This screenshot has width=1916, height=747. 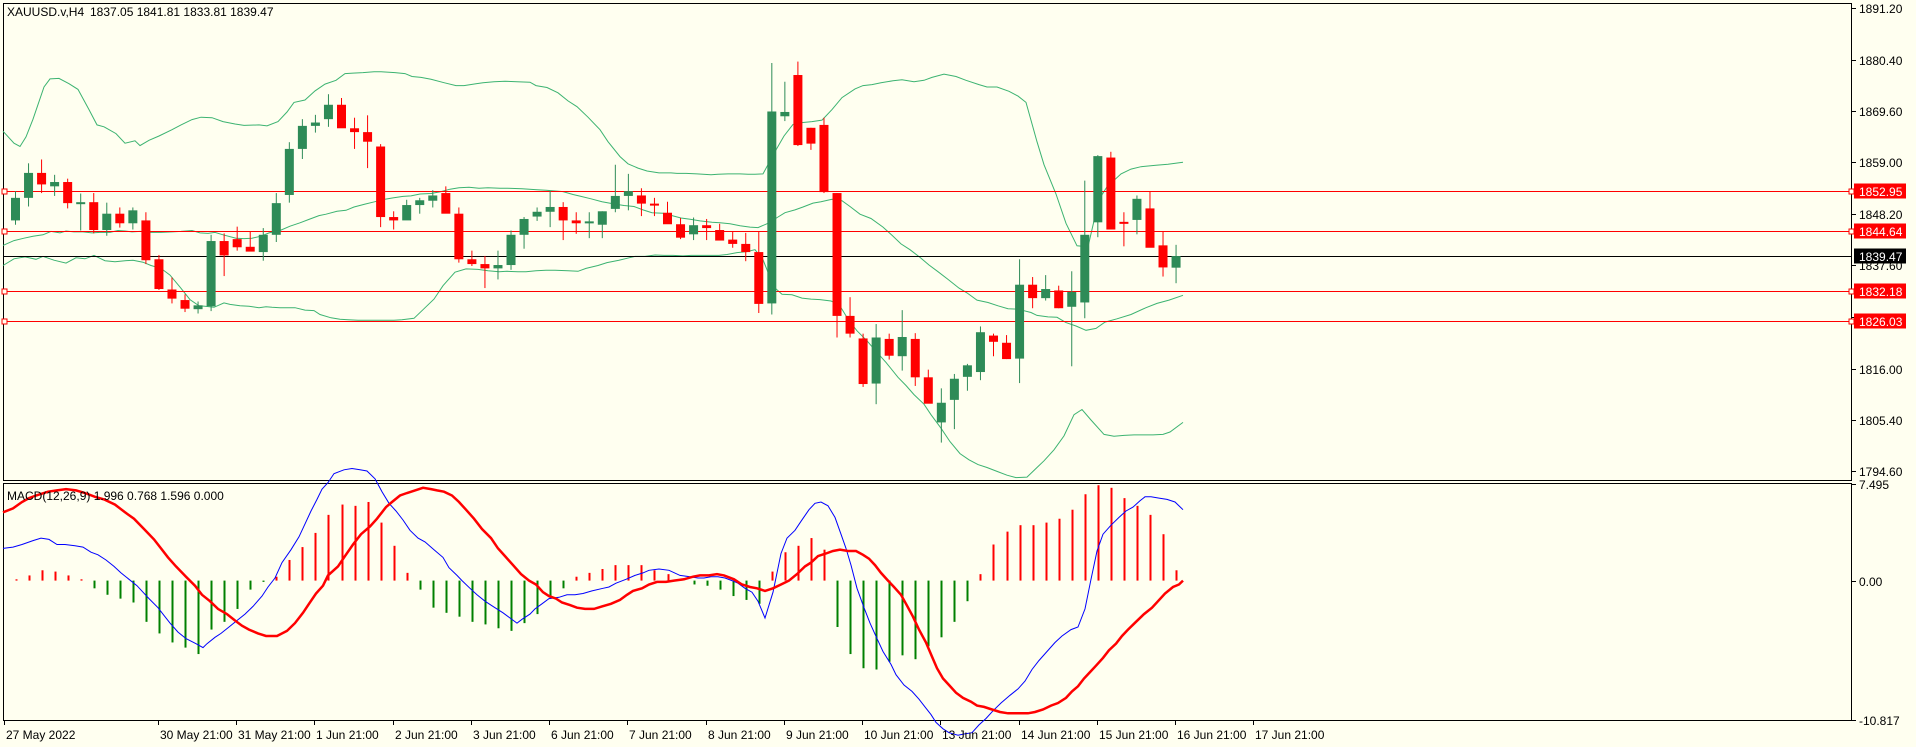 I want to click on price-tick-label: 1869.60, so click(x=1881, y=112).